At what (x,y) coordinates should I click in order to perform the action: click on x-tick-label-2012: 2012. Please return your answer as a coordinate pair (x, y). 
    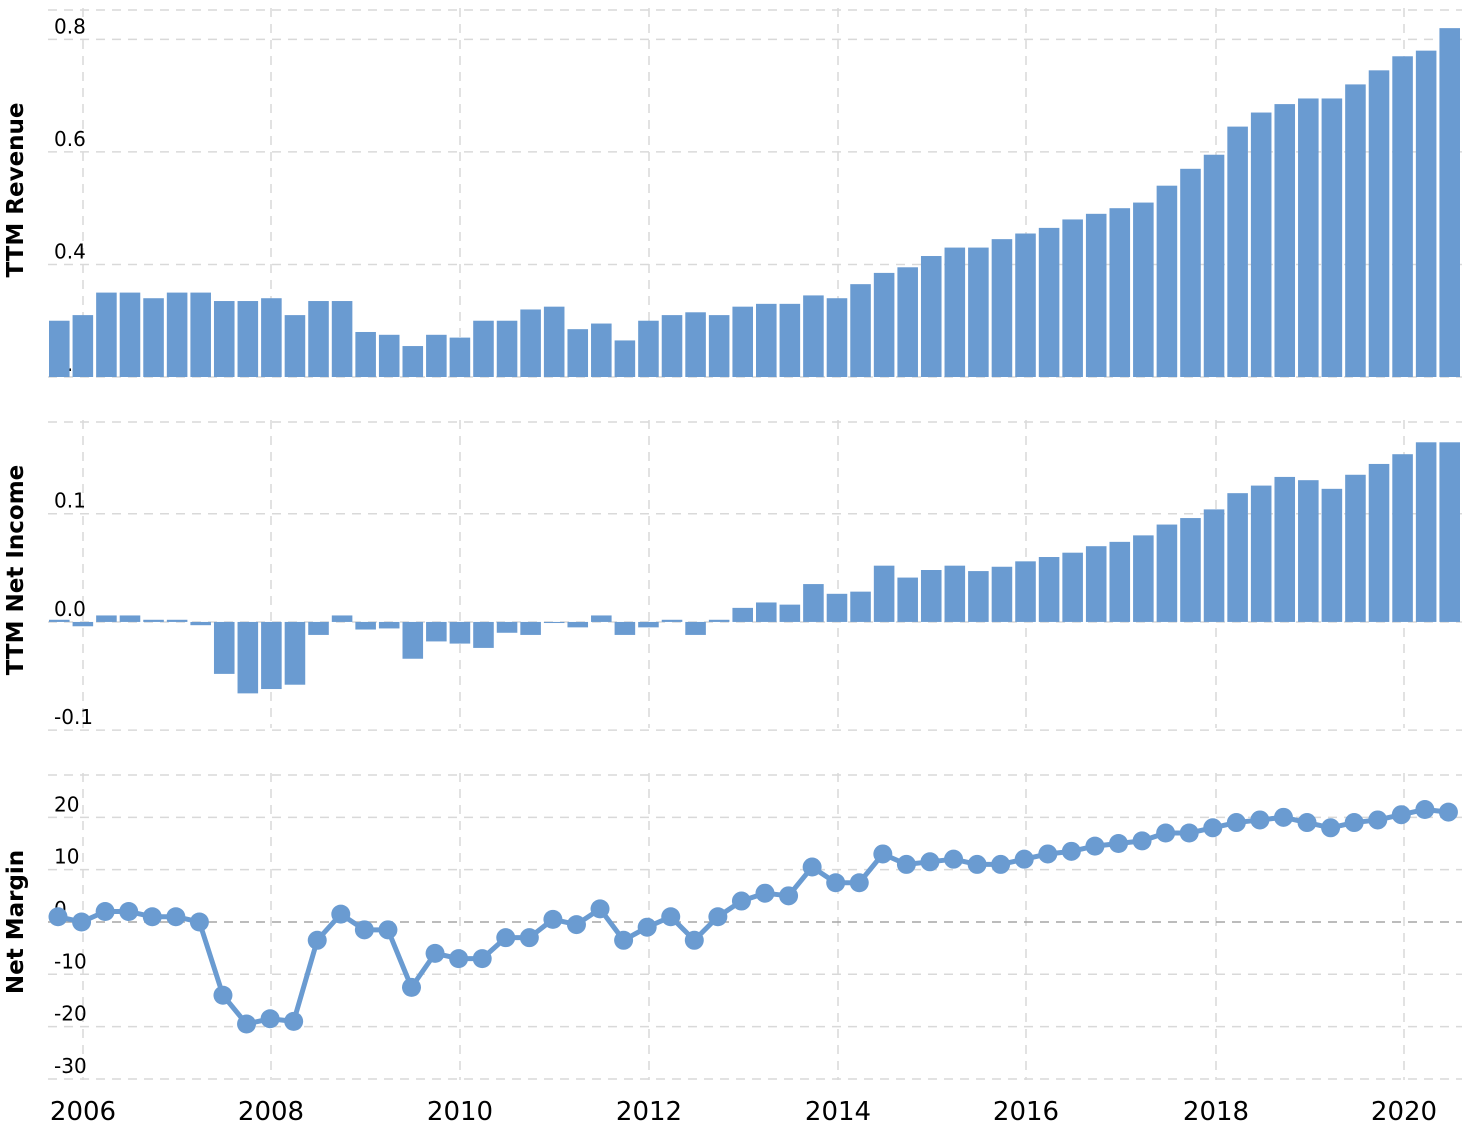
    Looking at the image, I should click on (649, 1112).